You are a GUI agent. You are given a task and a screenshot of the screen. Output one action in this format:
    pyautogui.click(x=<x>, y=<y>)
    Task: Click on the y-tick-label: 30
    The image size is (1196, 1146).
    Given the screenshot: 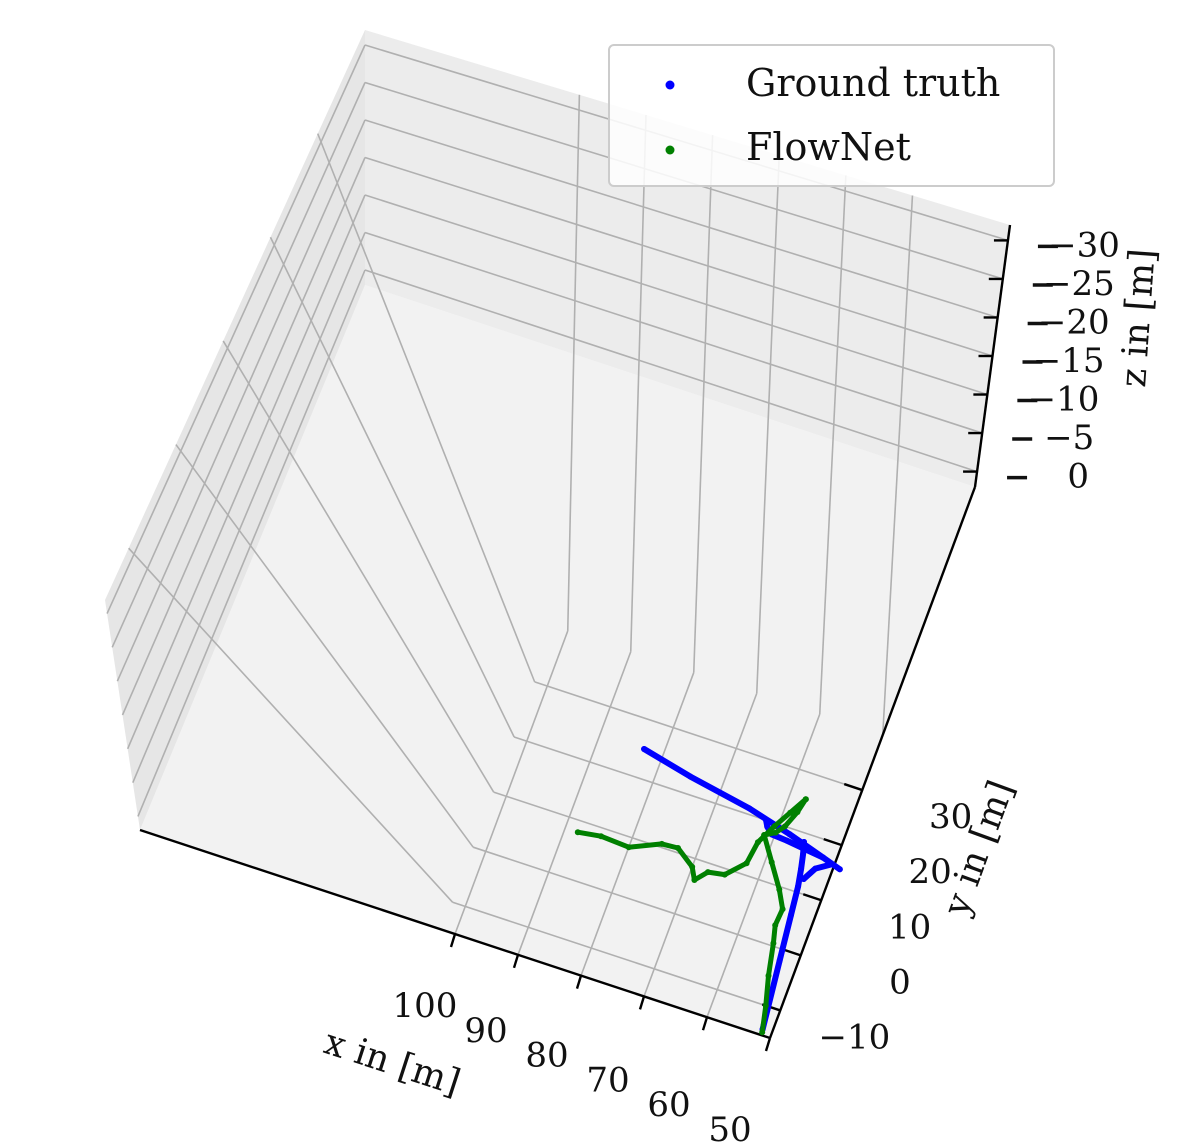 What is the action you would take?
    pyautogui.click(x=950, y=817)
    